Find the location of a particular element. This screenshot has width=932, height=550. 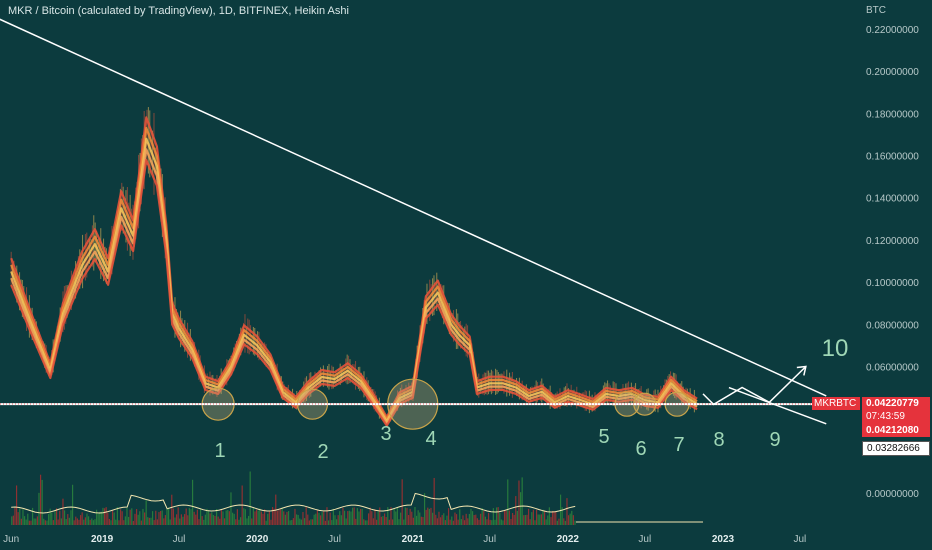

last-price-badge: 0.04220779 07:43:59 is located at coordinates (896, 410).